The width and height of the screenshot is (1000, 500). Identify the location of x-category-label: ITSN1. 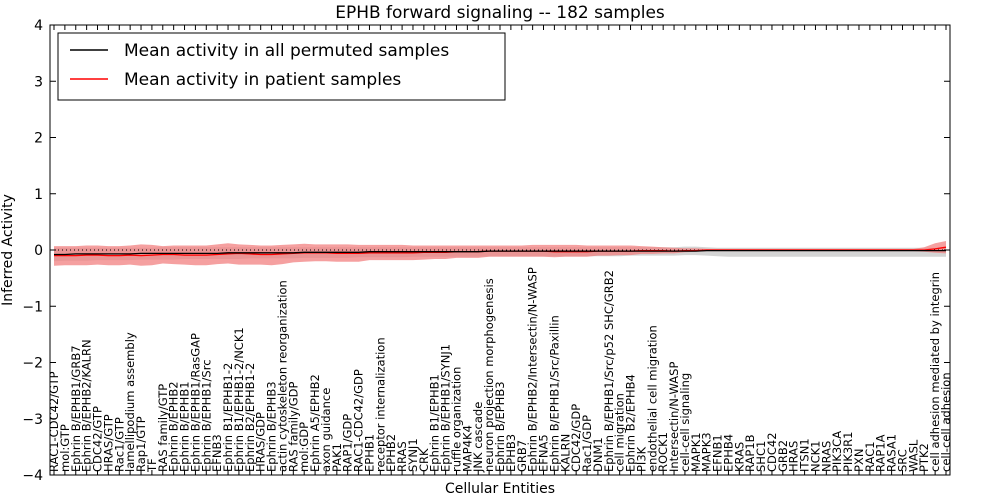
(805, 455).